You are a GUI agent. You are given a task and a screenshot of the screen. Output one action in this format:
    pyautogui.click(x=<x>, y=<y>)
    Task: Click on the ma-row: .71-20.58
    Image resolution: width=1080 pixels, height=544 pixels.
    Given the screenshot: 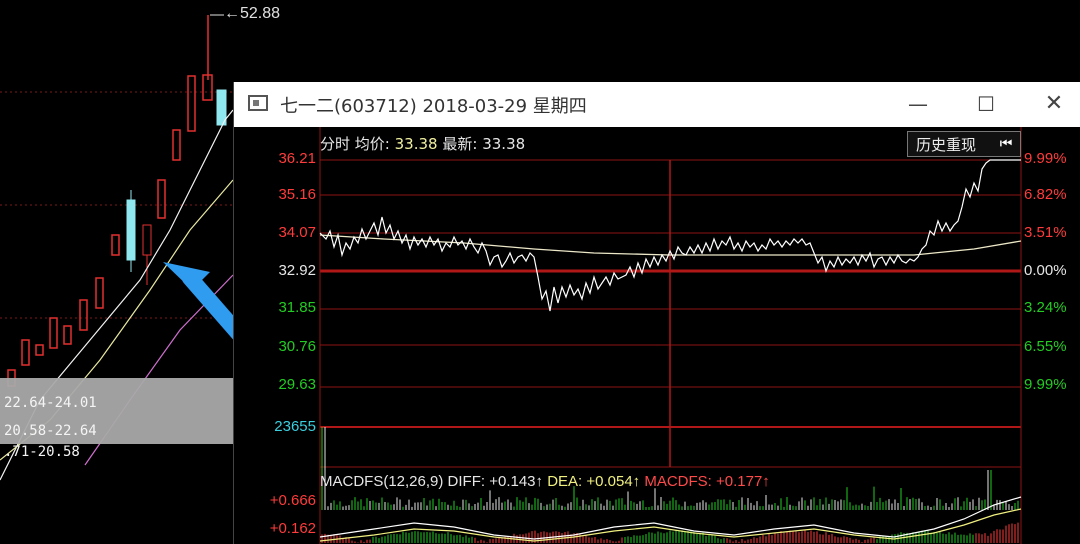 What is the action you would take?
    pyautogui.click(x=42, y=452)
    